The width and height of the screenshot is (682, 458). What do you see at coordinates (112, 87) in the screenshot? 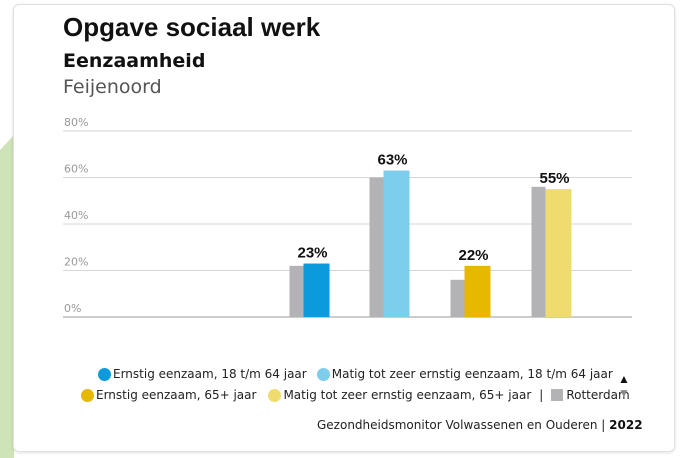
I see `area-name: Feijenoord` at bounding box center [112, 87].